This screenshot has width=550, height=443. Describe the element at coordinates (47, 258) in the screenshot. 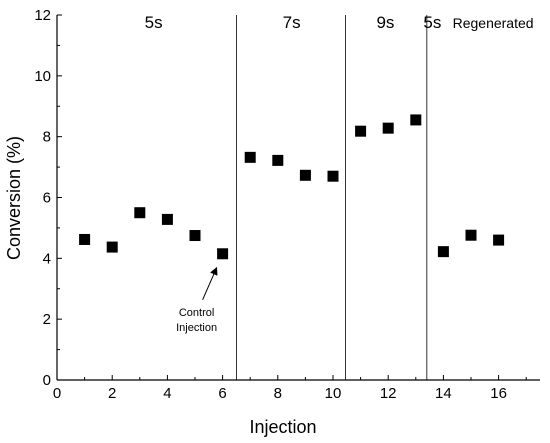

I see `y-tick-label: 4` at that location.